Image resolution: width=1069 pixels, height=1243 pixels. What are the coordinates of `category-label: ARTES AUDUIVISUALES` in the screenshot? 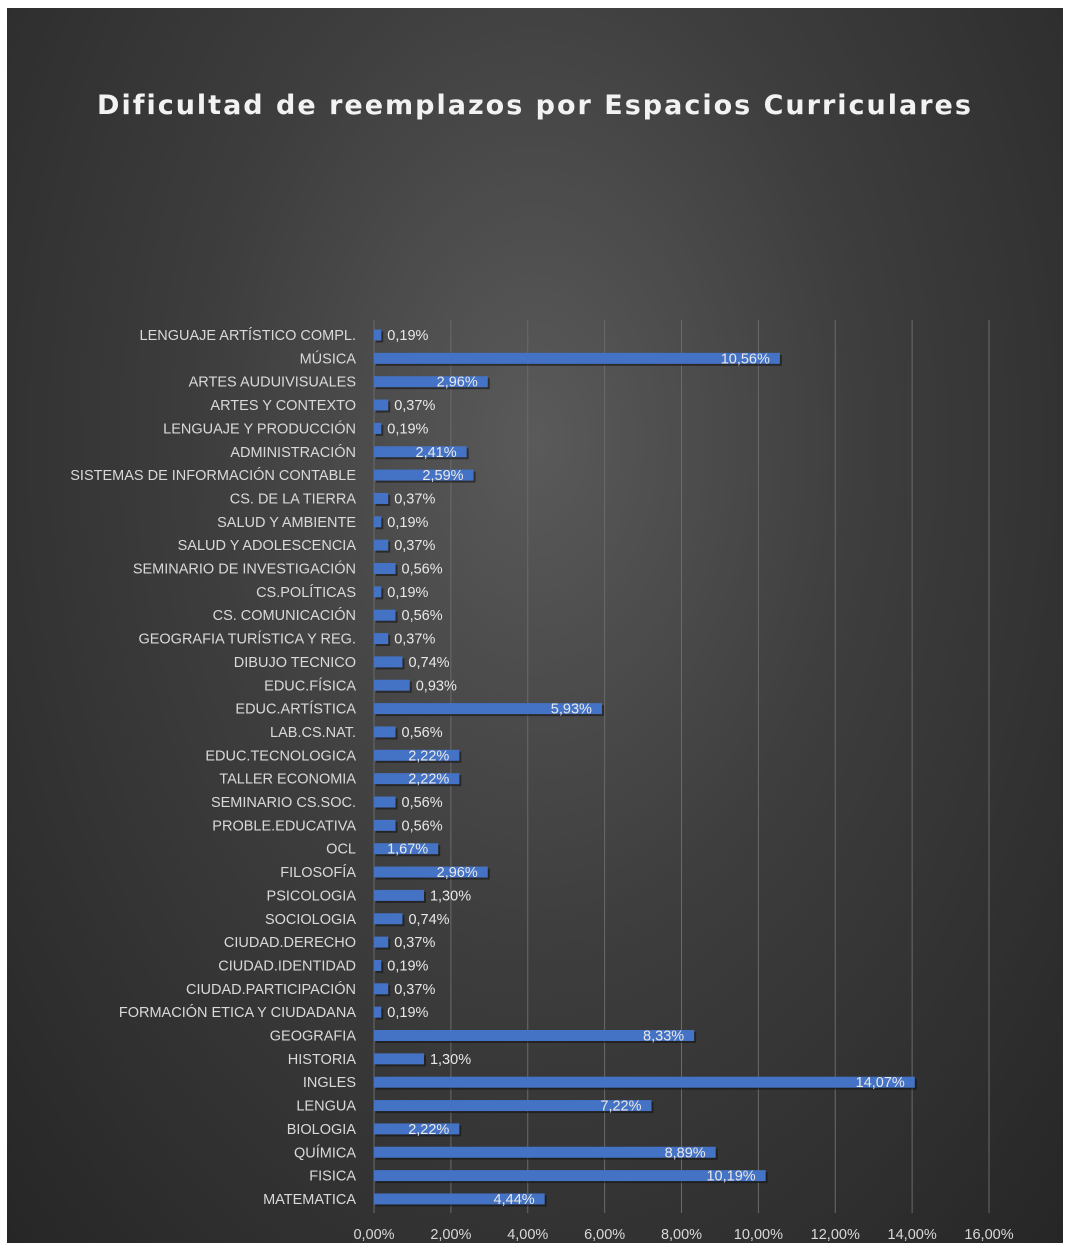 It's located at (272, 383).